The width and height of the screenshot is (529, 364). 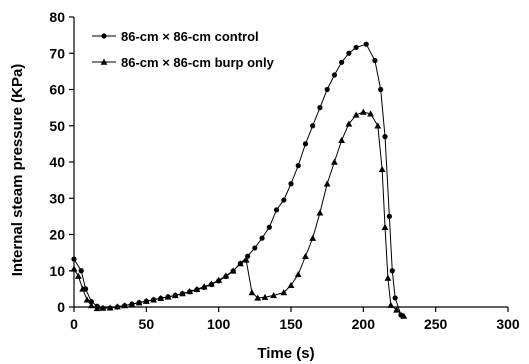 What do you see at coordinates (508, 324) in the screenshot?
I see `x-tick-label: 300` at bounding box center [508, 324].